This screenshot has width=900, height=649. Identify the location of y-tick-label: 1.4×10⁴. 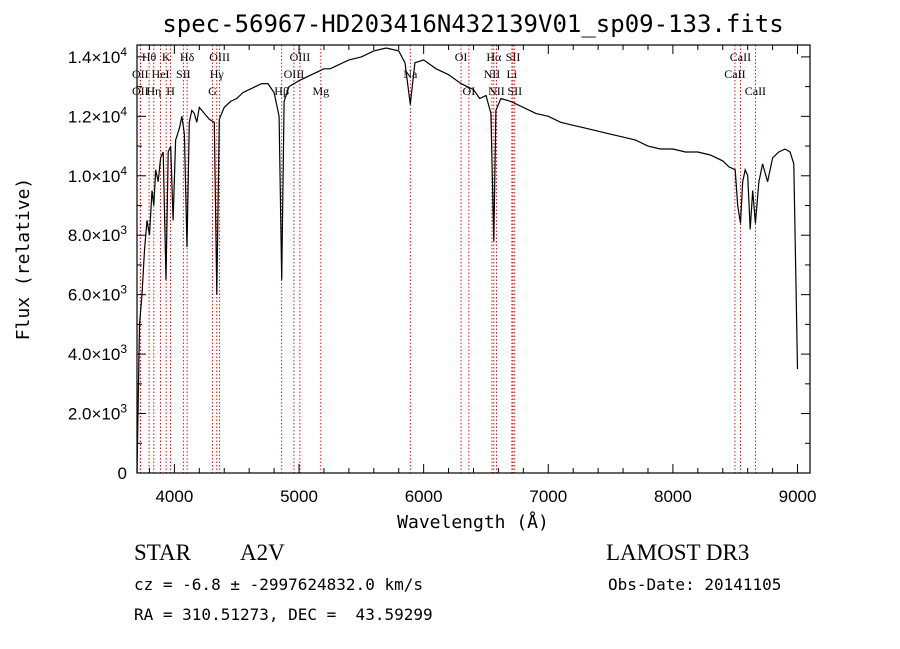
(97, 56).